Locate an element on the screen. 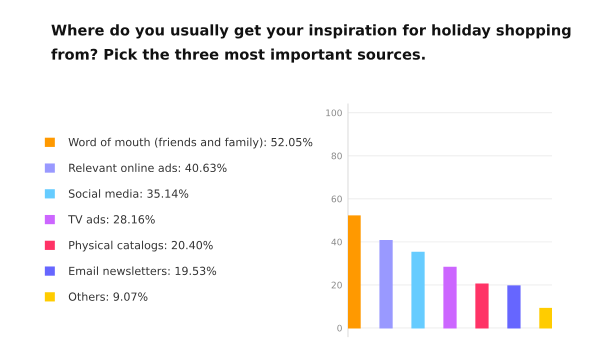 The width and height of the screenshot is (600, 347). legend-label: Social media: 35.14% is located at coordinates (128, 193).